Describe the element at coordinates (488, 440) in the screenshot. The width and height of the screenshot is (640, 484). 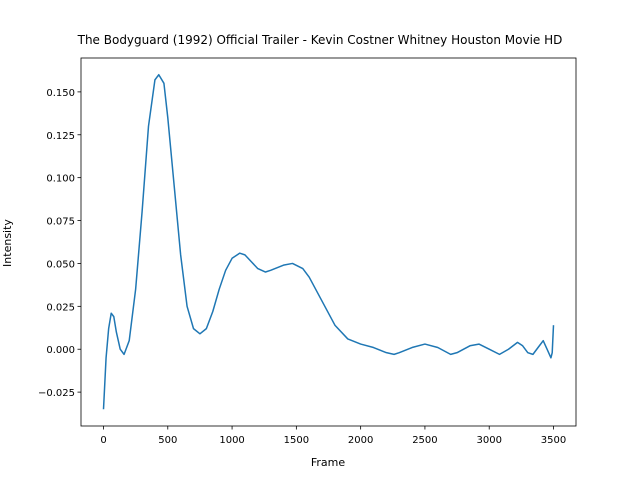
I see `x-tick-label: 3000` at that location.